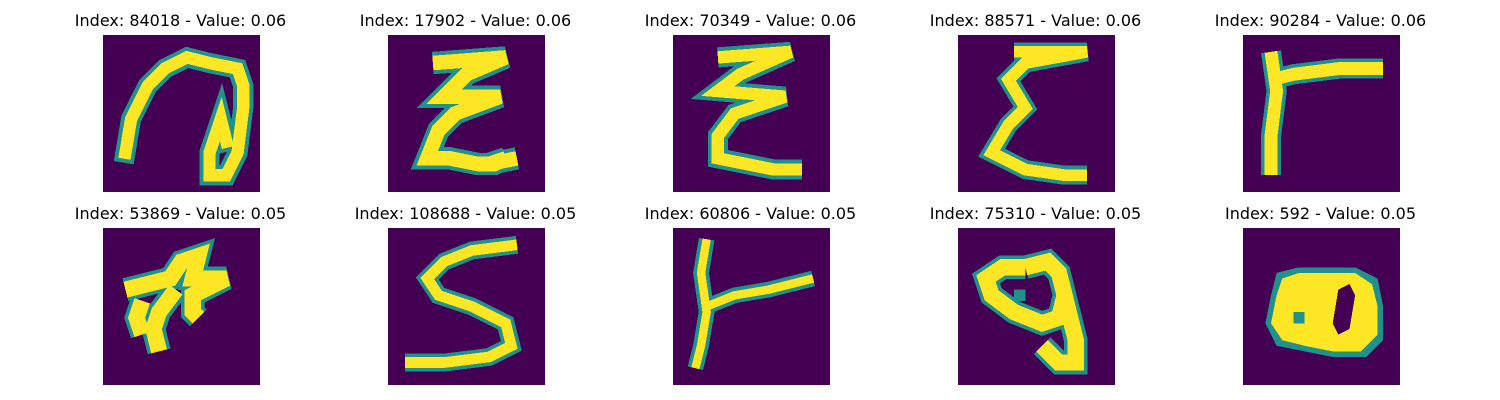 The height and width of the screenshot is (400, 1500). I want to click on panel-3: Index: 70349 - Value: 0.06, so click(750, 100).